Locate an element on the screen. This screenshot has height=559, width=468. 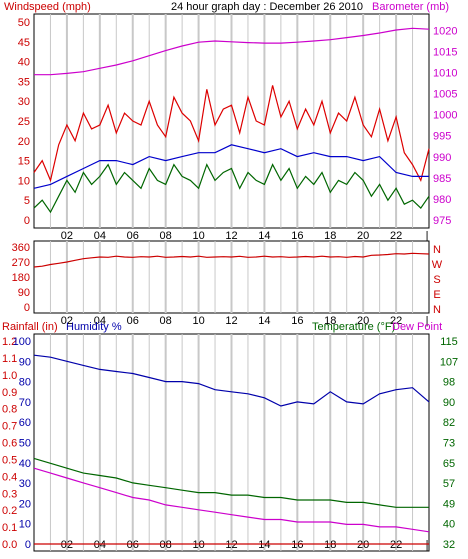
compass-label: W is located at coordinates (437, 265).